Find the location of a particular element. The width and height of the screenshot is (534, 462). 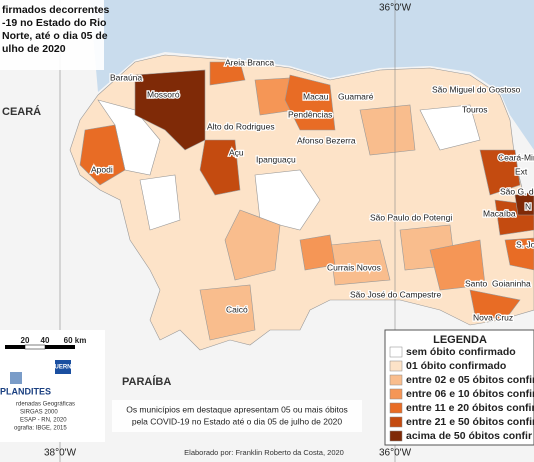

credit-line: ografia: IBGE, 2015 is located at coordinates (40, 429).